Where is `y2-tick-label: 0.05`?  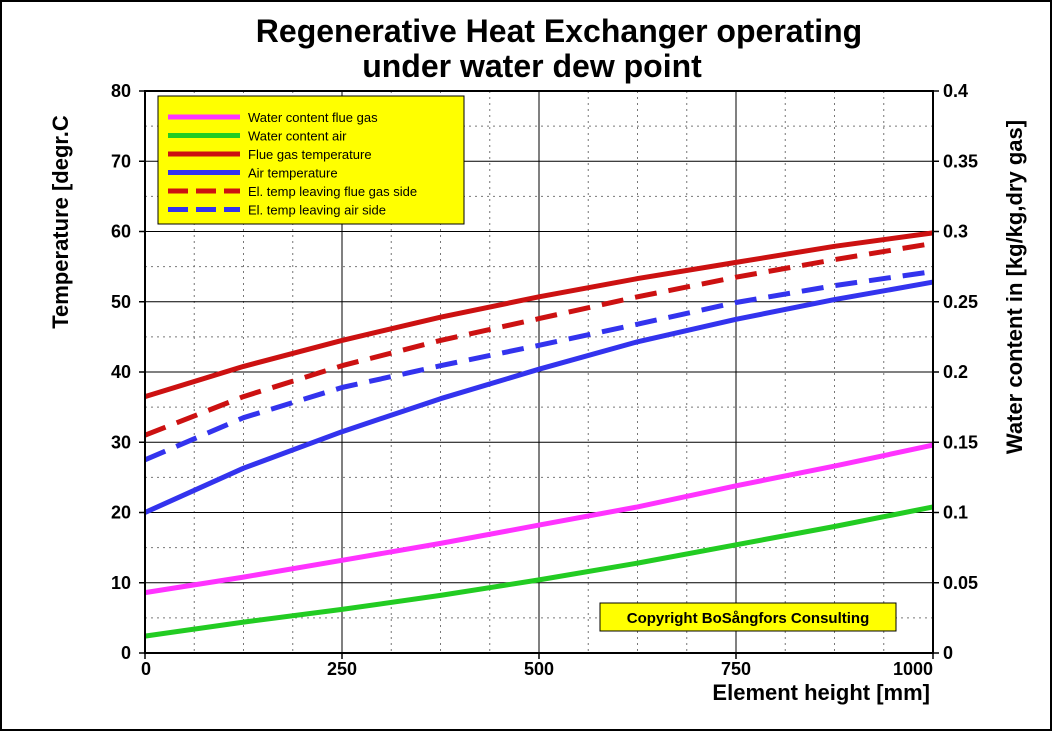 y2-tick-label: 0.05 is located at coordinates (960, 583).